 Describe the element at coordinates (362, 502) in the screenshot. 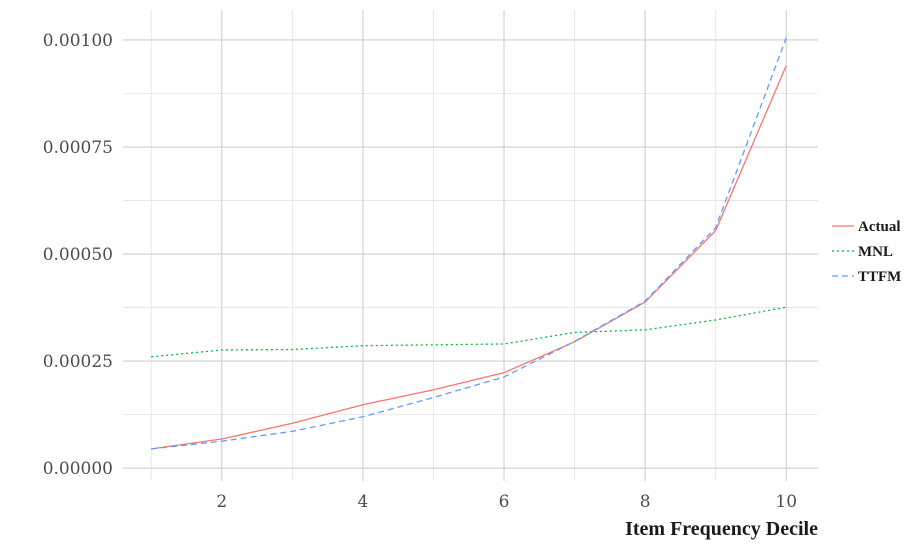

I see `x-tick-label: 4` at that location.